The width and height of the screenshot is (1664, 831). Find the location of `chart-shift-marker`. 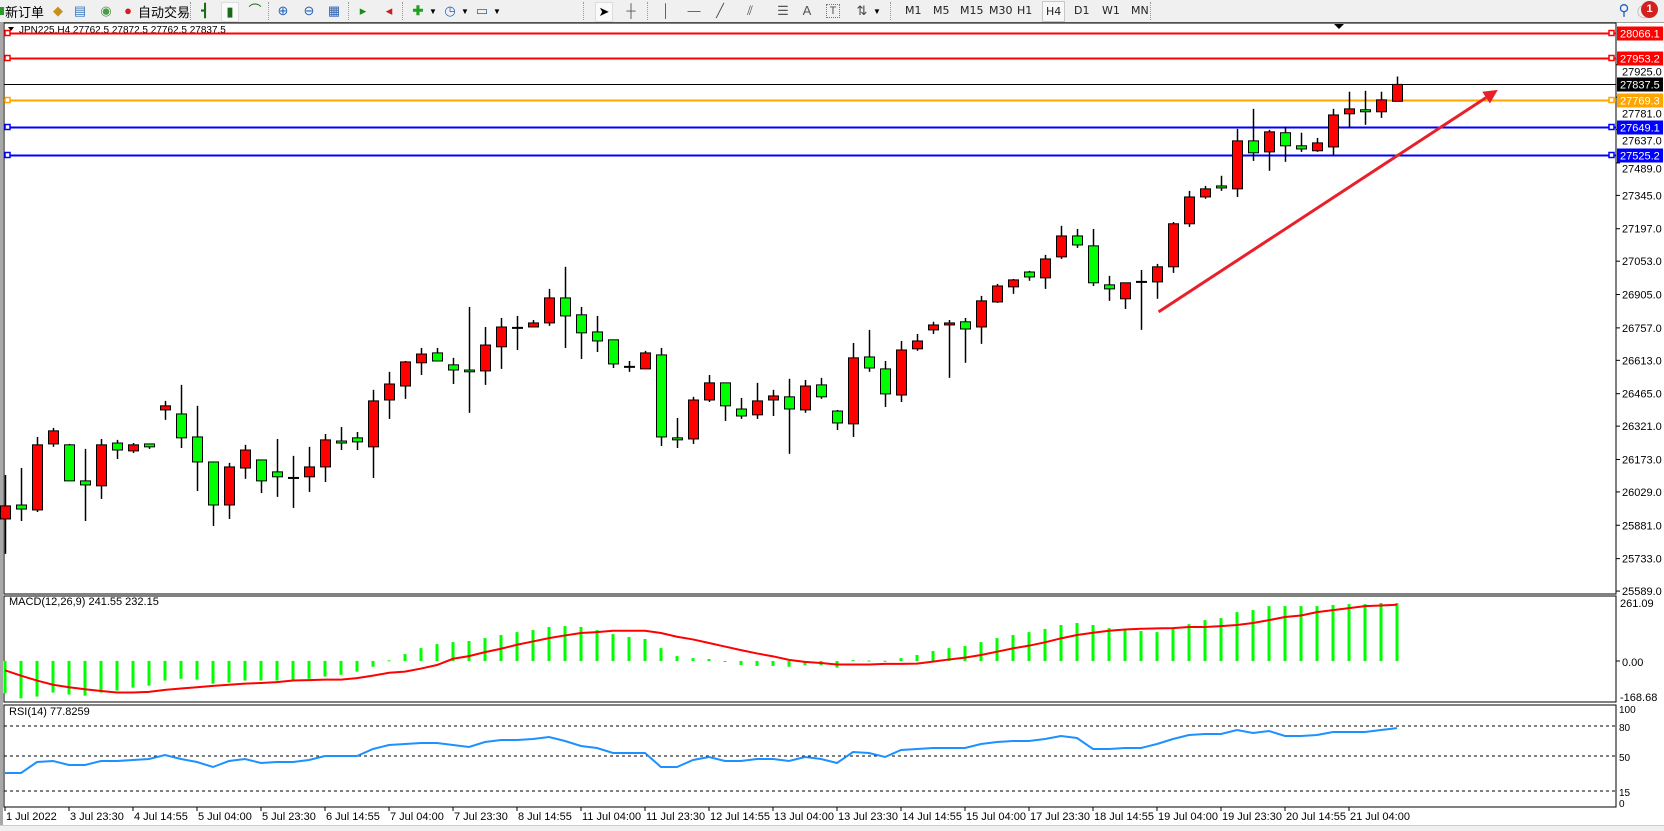

chart-shift-marker is located at coordinates (1339, 26).